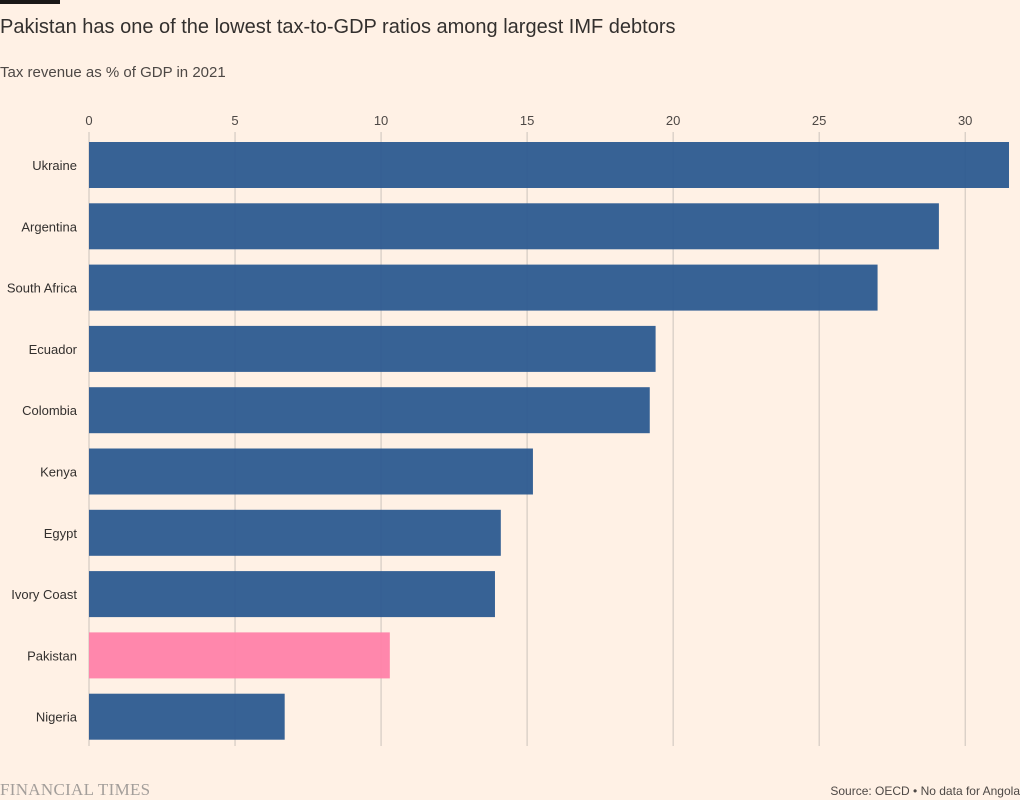 The height and width of the screenshot is (800, 1020). I want to click on category-label-pakistan: Pakistan, so click(52, 655).